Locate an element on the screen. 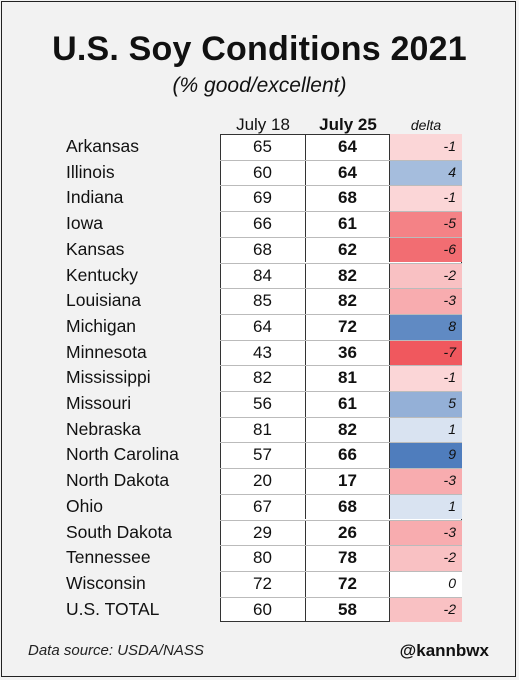 The image size is (519, 680). value-july25: 66 is located at coordinates (348, 455).